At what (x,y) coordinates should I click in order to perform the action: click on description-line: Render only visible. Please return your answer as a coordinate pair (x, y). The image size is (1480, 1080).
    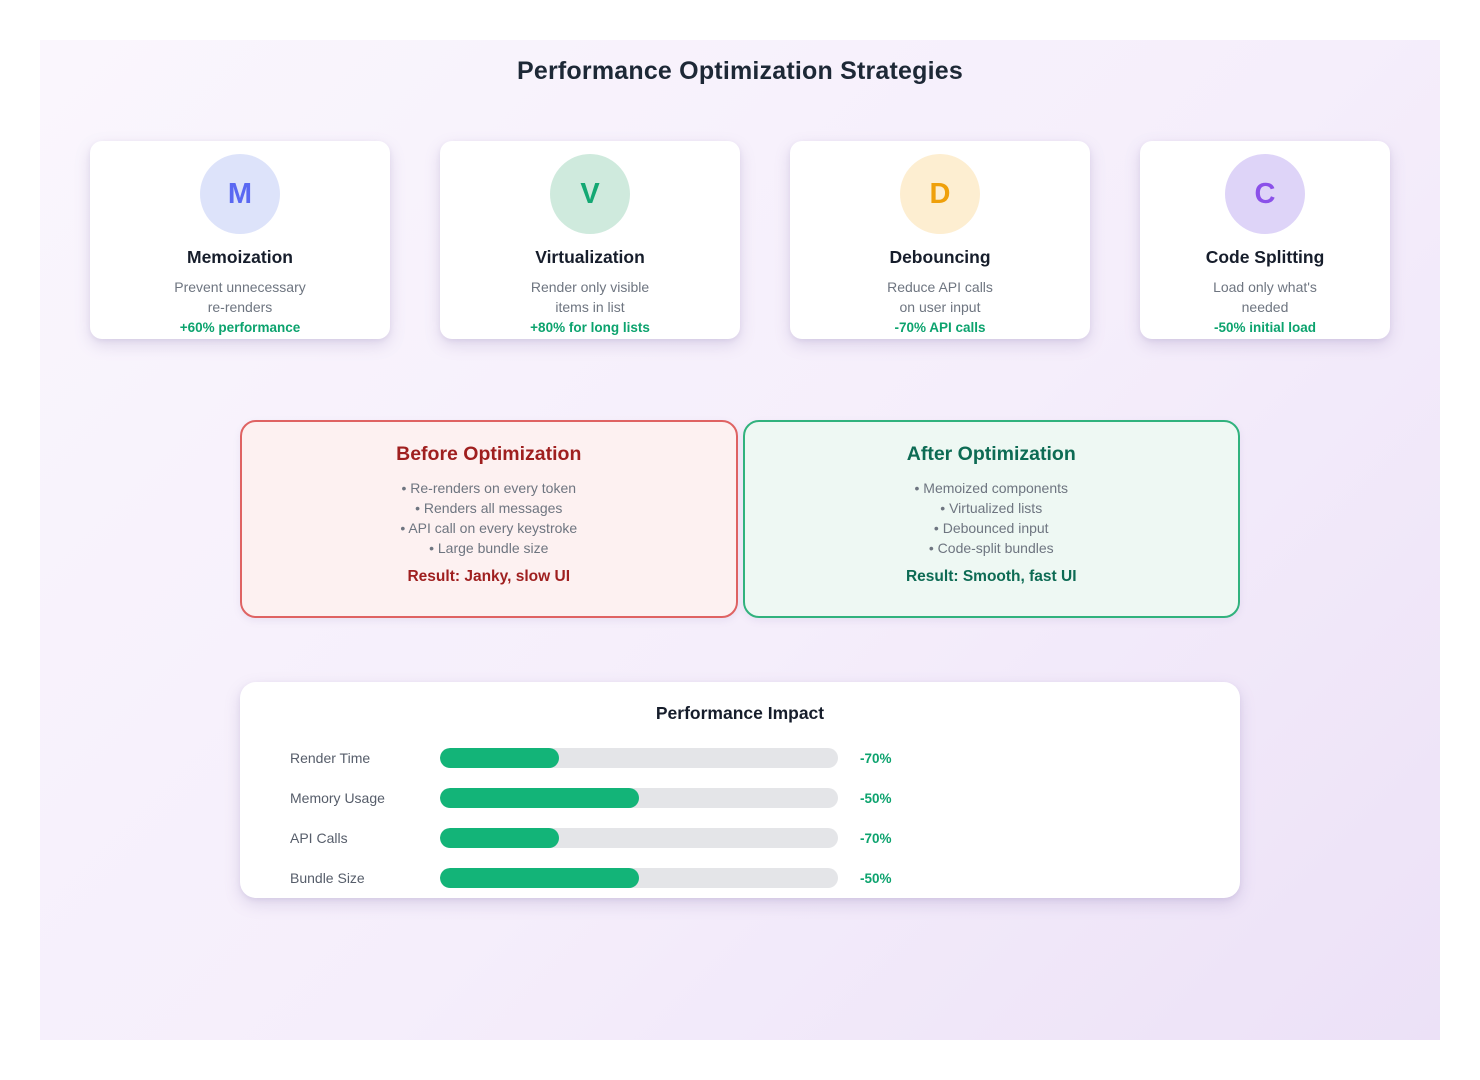
    Looking at the image, I should click on (590, 287).